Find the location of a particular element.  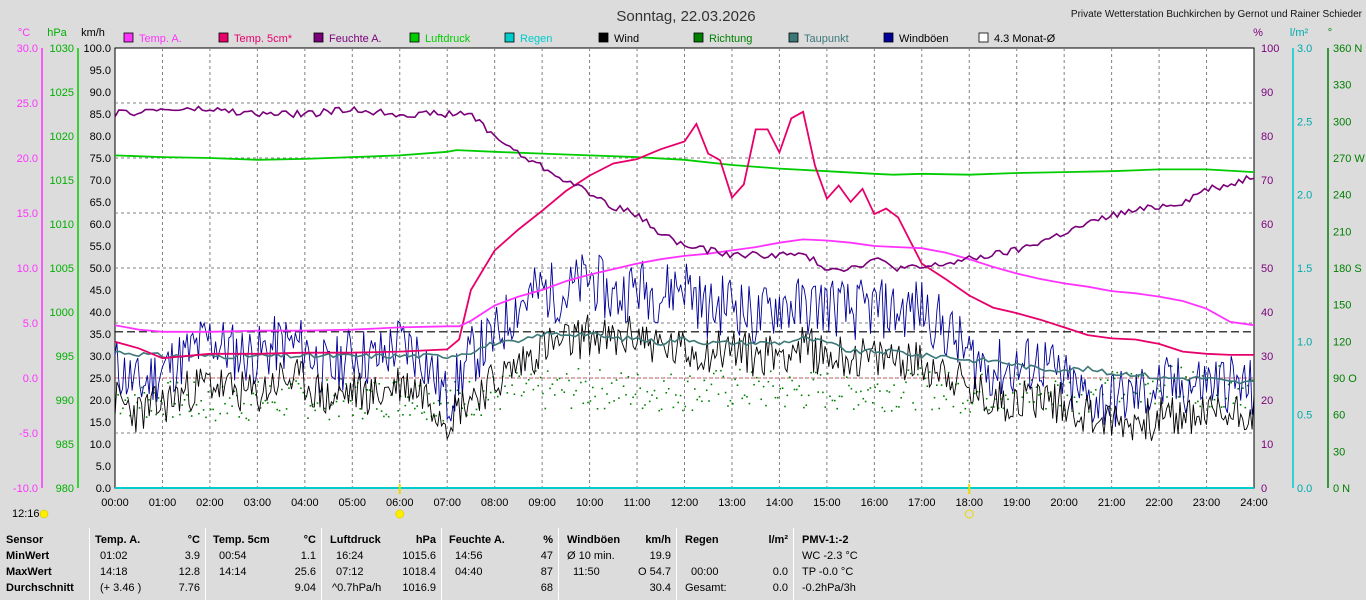

axis-tick-temp_c: 20.0 is located at coordinates (27, 159).